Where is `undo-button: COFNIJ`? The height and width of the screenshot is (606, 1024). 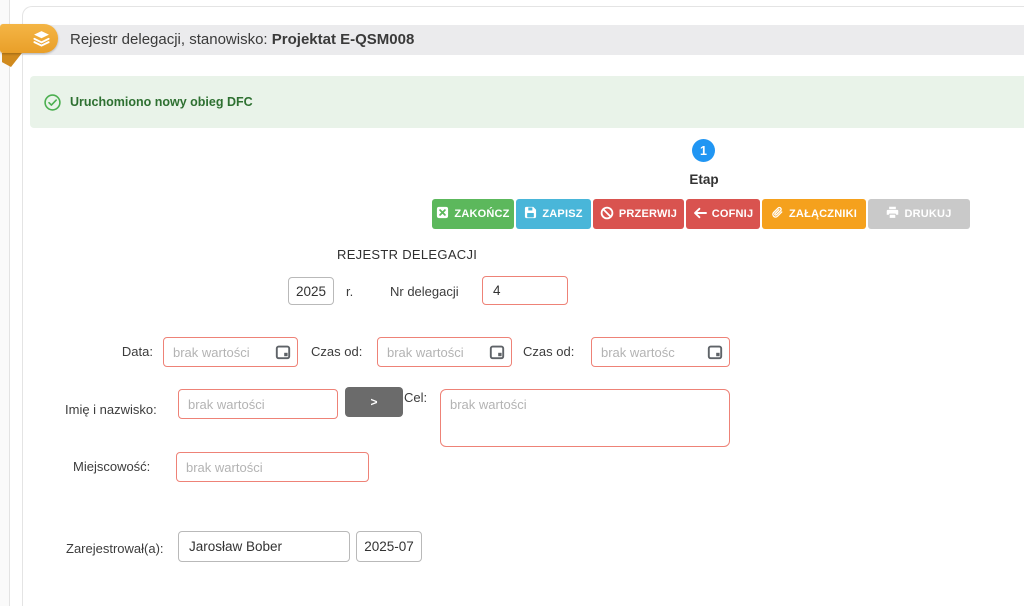 undo-button: COFNIJ is located at coordinates (723, 214).